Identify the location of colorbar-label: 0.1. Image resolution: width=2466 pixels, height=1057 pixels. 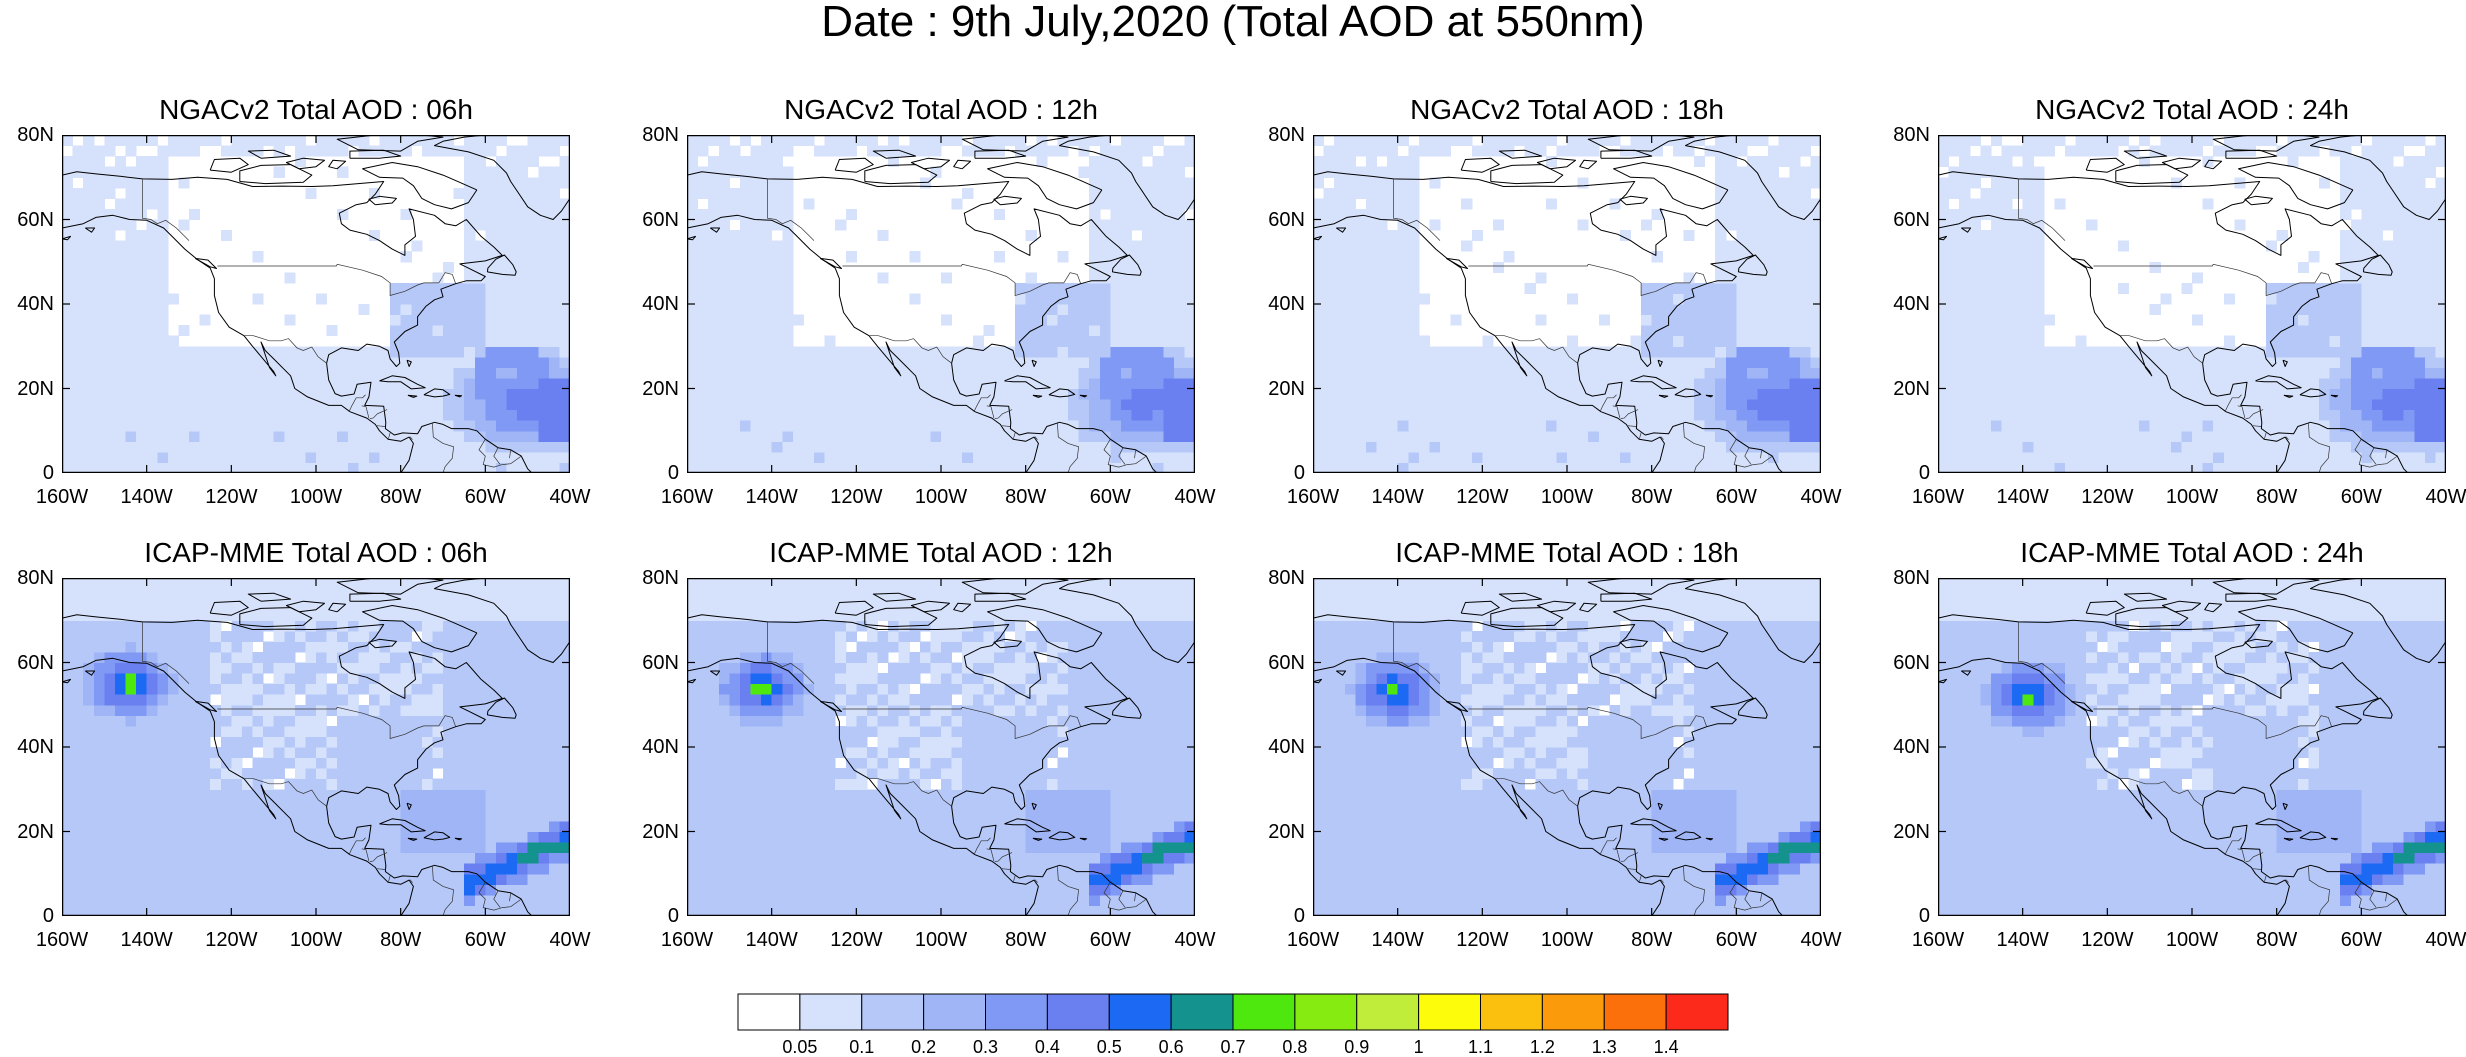
(862, 1047).